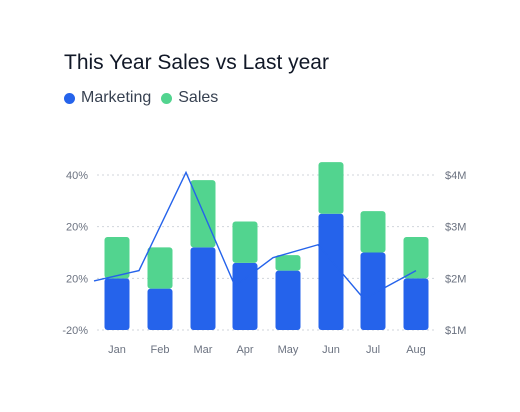 The width and height of the screenshot is (520, 412). I want to click on x-tick-label: Jul, so click(373, 350).